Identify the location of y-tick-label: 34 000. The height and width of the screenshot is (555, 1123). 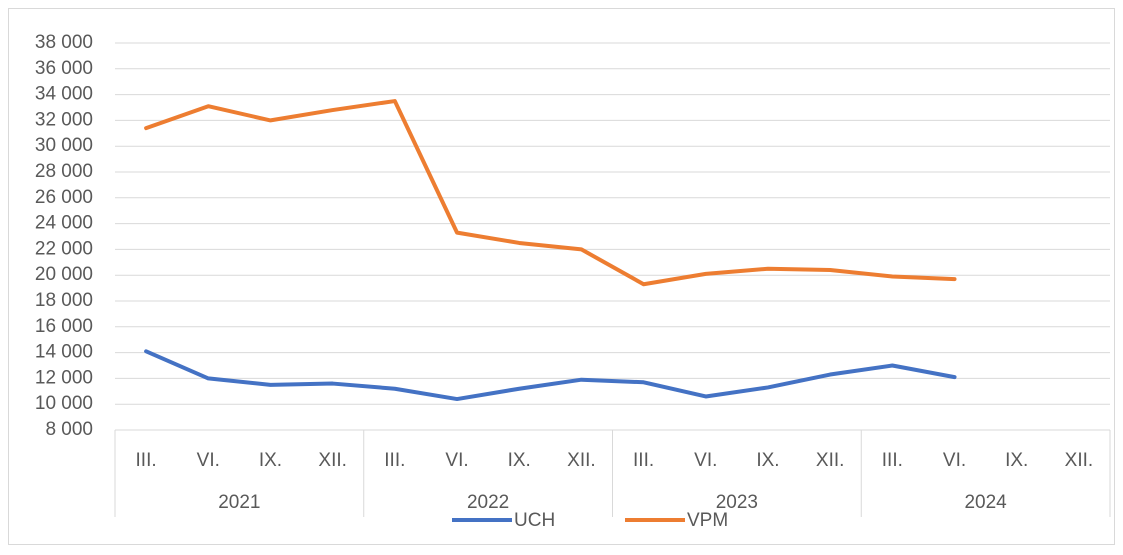
(64, 94).